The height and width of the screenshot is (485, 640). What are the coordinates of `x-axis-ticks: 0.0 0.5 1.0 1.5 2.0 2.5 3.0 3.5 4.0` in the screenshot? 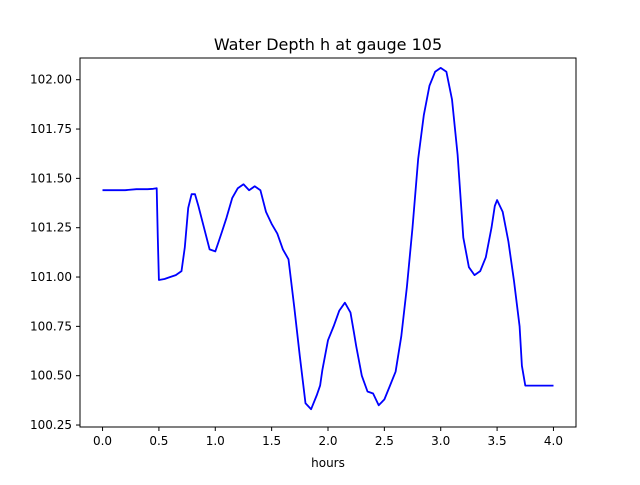 It's located at (328, 437).